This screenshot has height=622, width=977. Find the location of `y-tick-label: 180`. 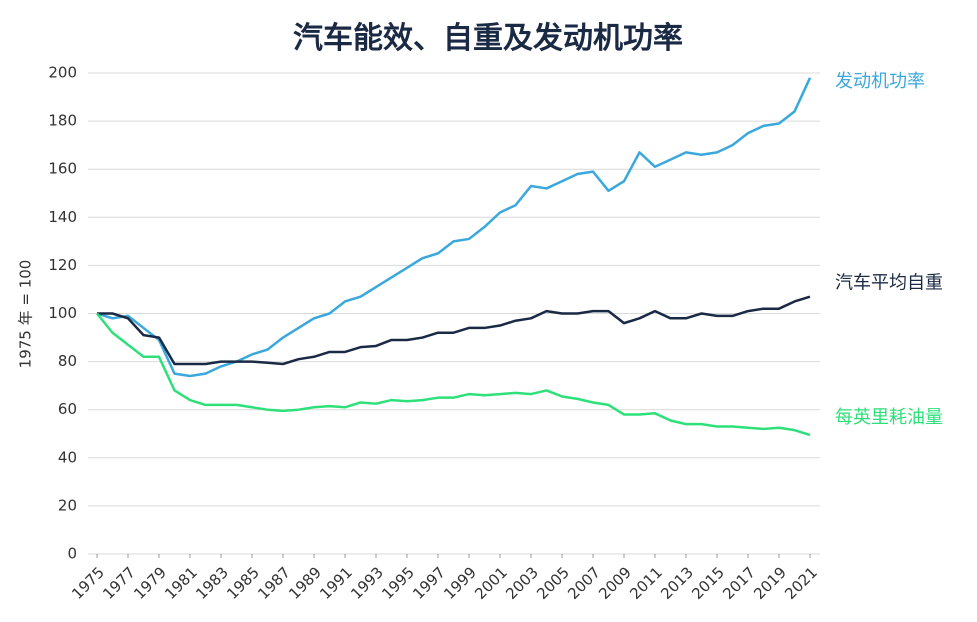

y-tick-label: 180 is located at coordinates (62, 121).